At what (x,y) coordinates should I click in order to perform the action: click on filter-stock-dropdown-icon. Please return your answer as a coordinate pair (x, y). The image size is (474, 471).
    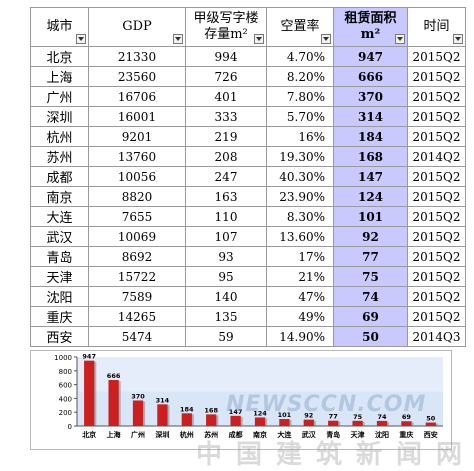
    Looking at the image, I should click on (259, 39).